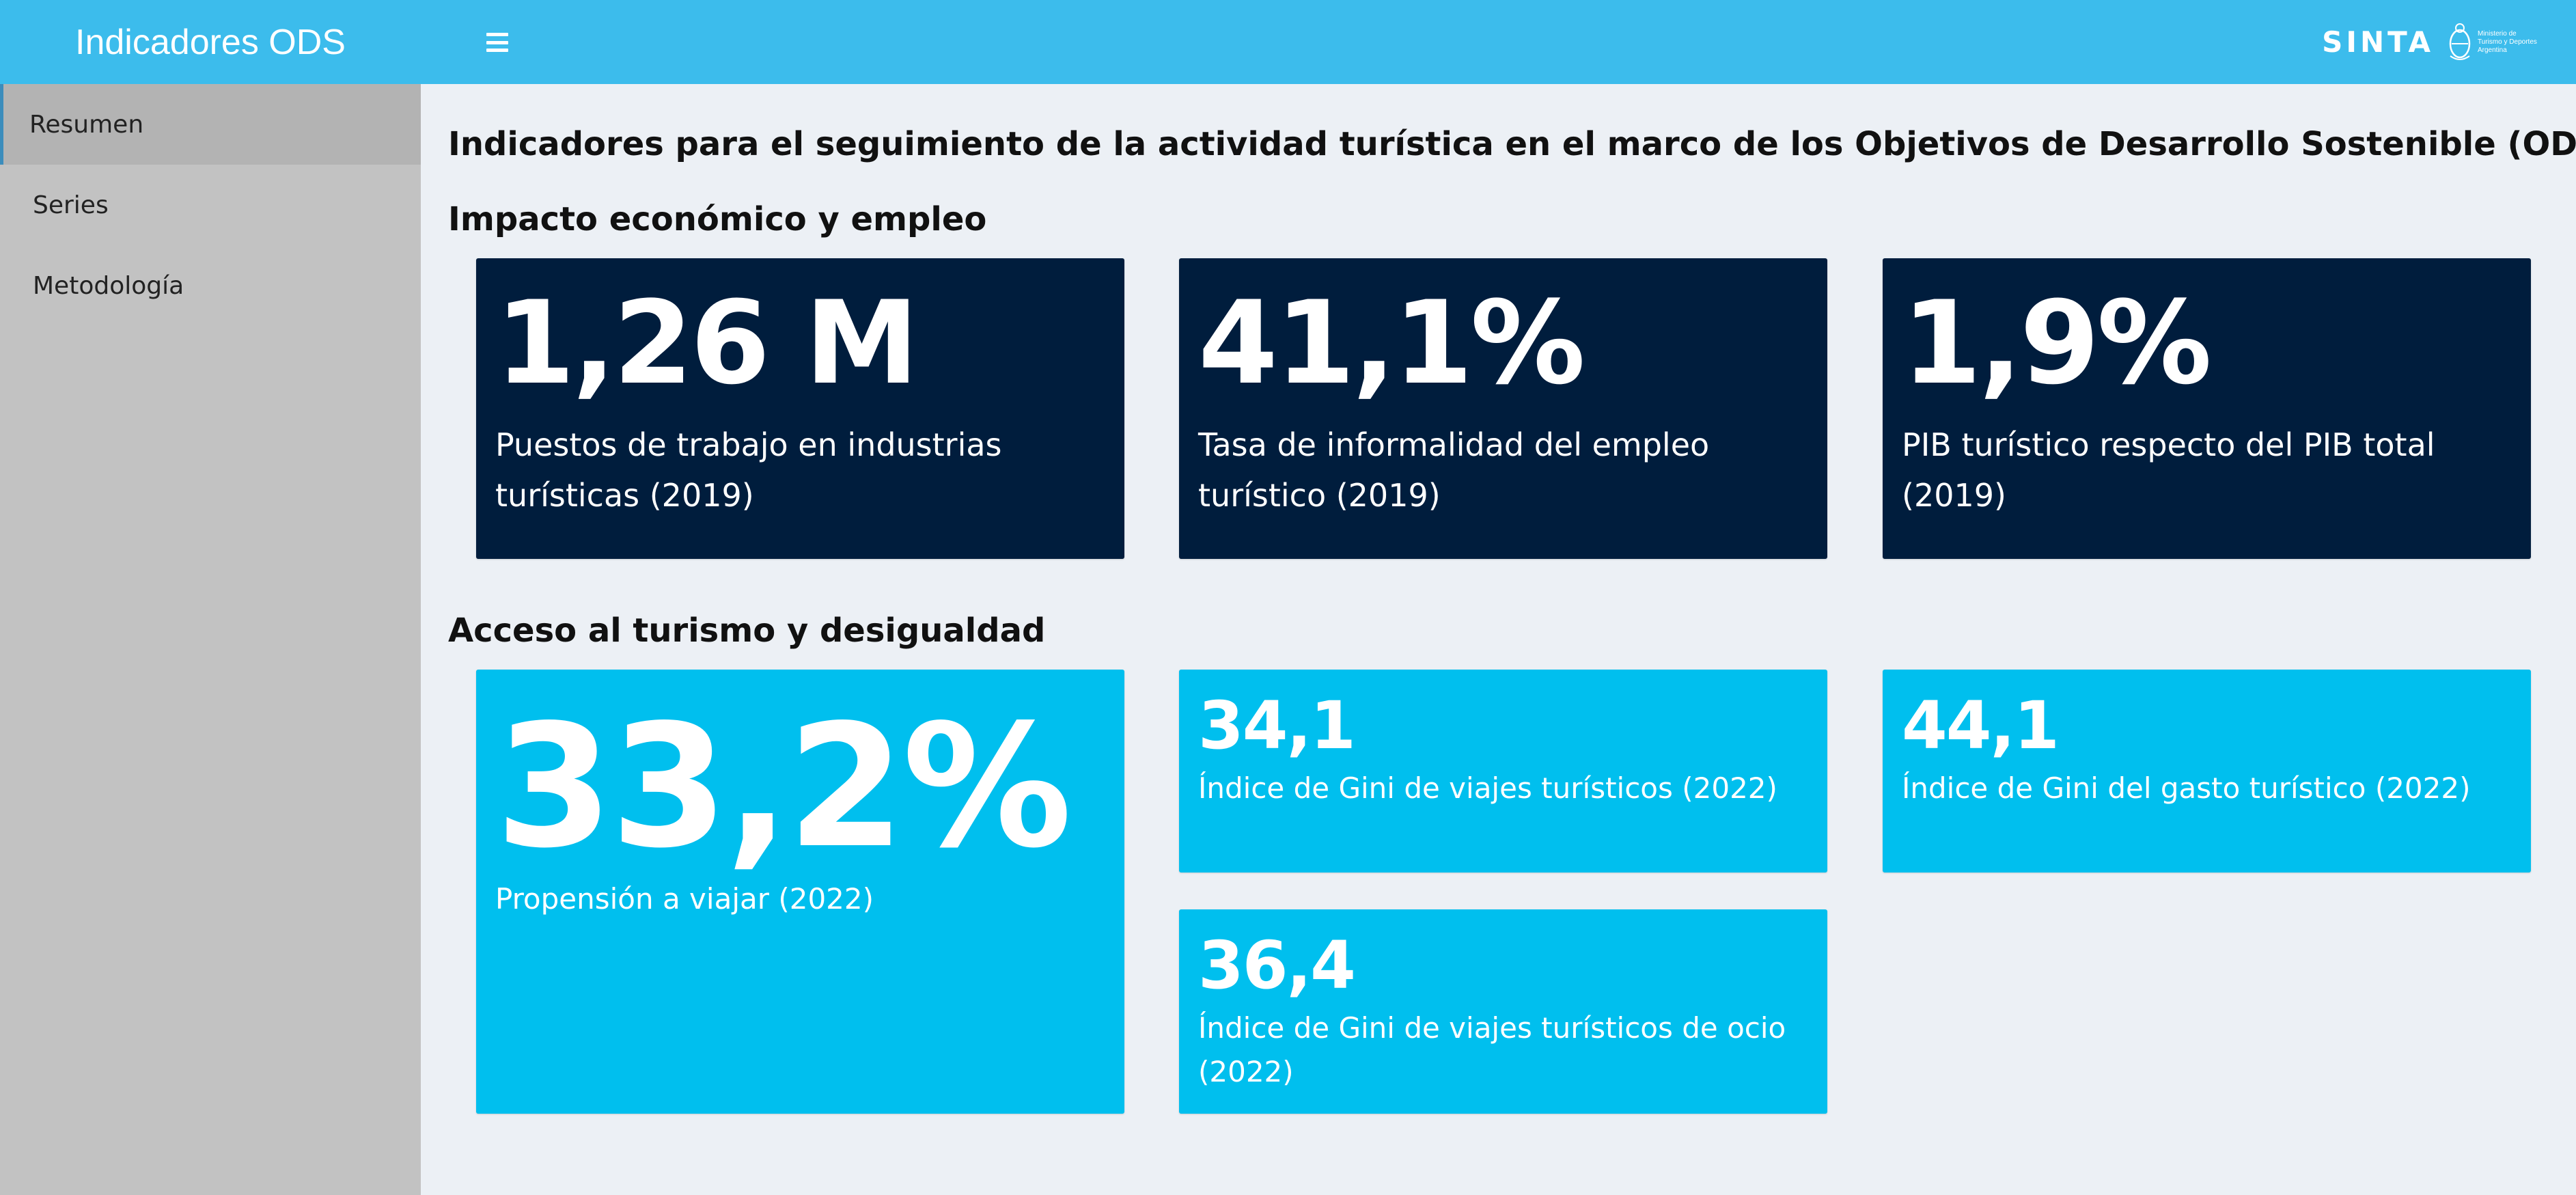 This screenshot has height=1195, width=2576. I want to click on section-title-impacto: Impacto económico y empleo, so click(717, 219).